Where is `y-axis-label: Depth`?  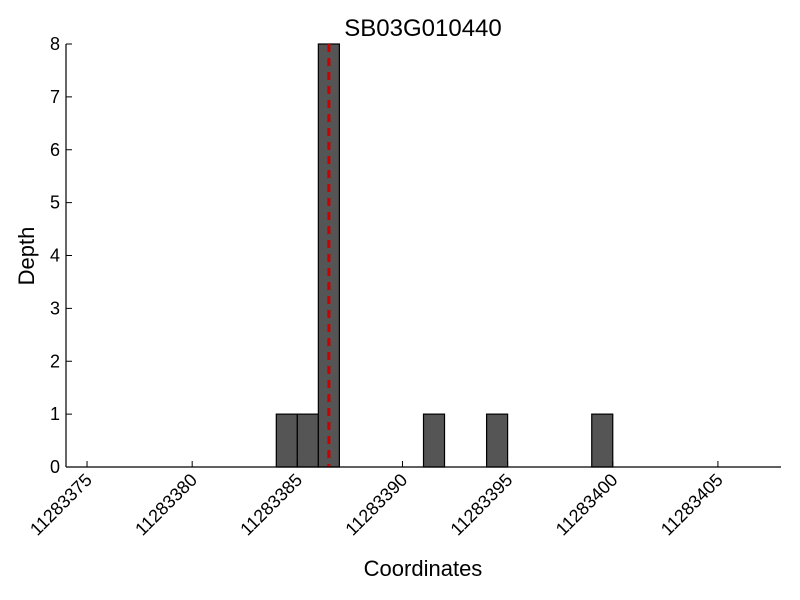
y-axis-label: Depth is located at coordinates (26, 256).